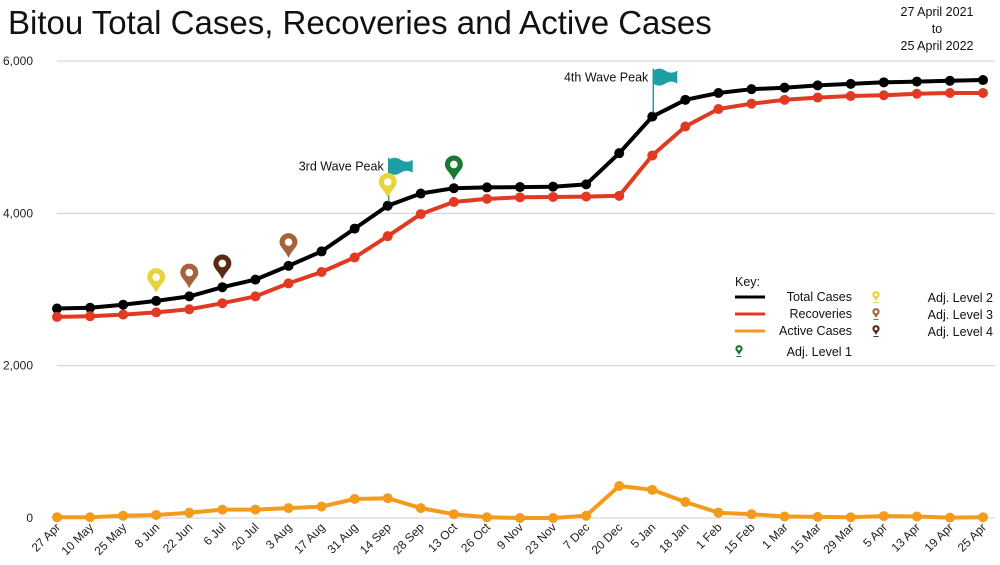 This screenshot has width=1000, height=565. I want to click on marker-layer, so click(305, 224).